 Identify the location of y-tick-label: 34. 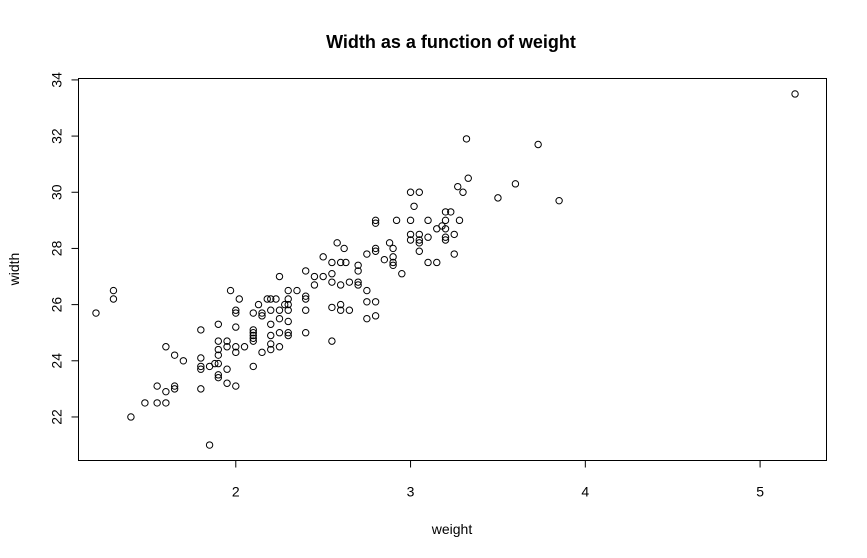
(57, 80).